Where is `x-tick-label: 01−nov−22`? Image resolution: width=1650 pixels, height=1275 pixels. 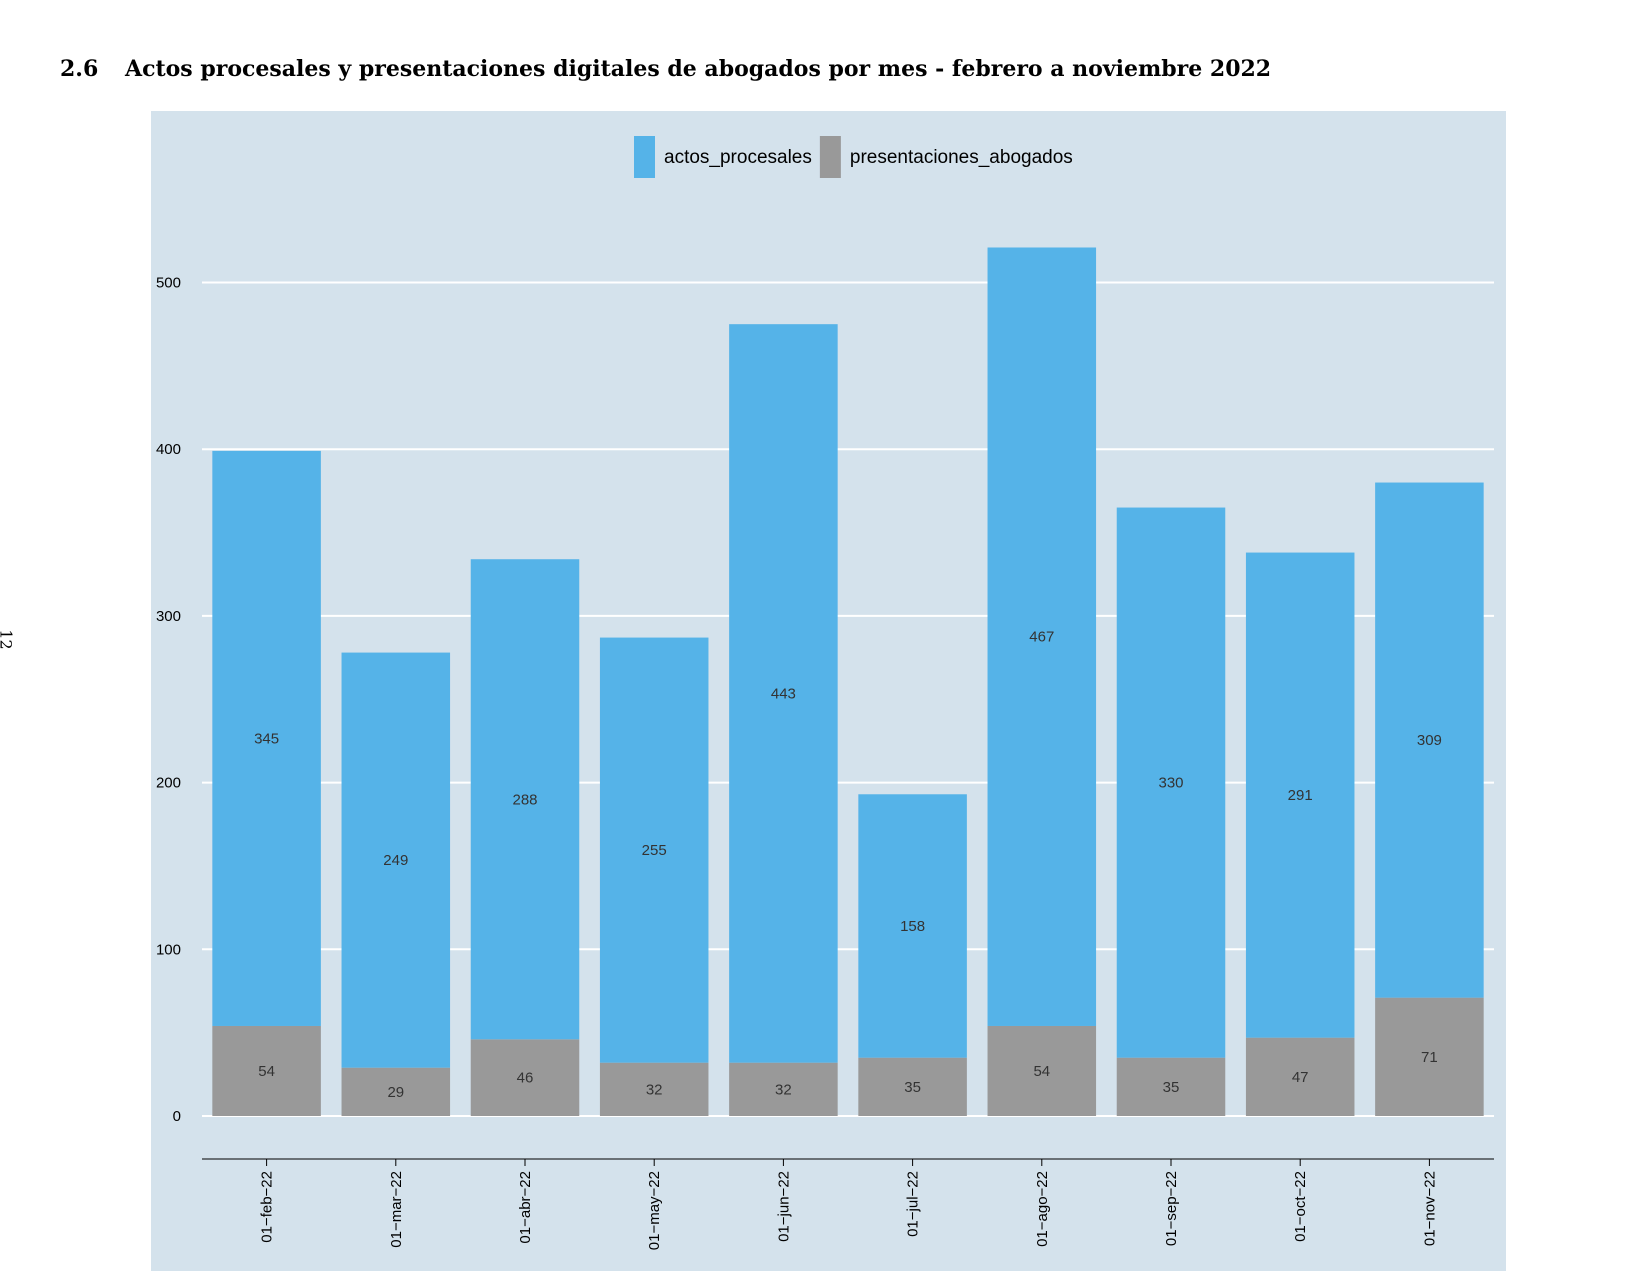
x-tick-label: 01−nov−22 is located at coordinates (1429, 1208).